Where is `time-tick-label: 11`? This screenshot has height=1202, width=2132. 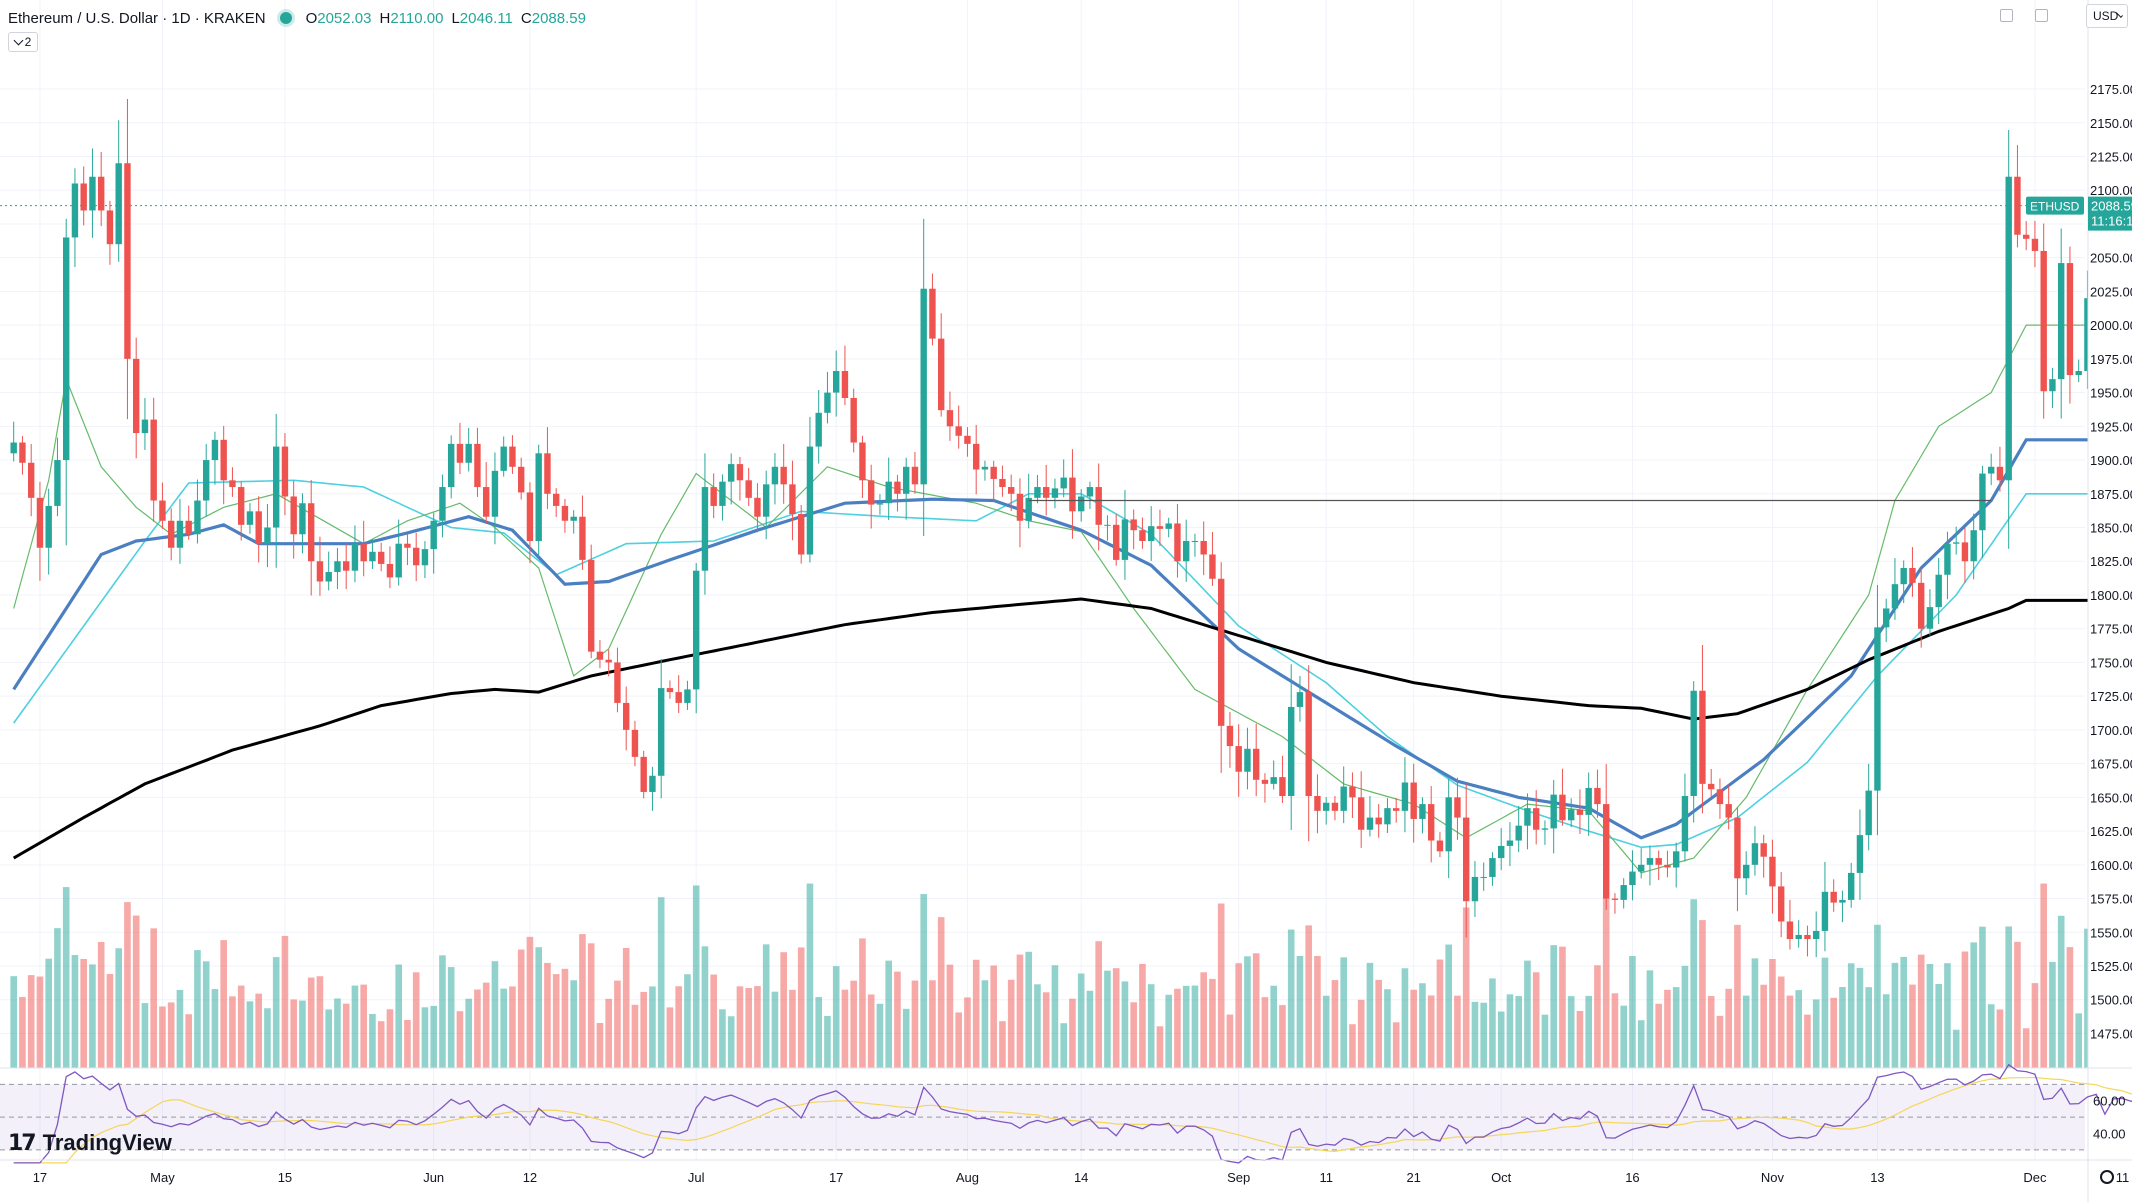 time-tick-label: 11 is located at coordinates (2123, 1177).